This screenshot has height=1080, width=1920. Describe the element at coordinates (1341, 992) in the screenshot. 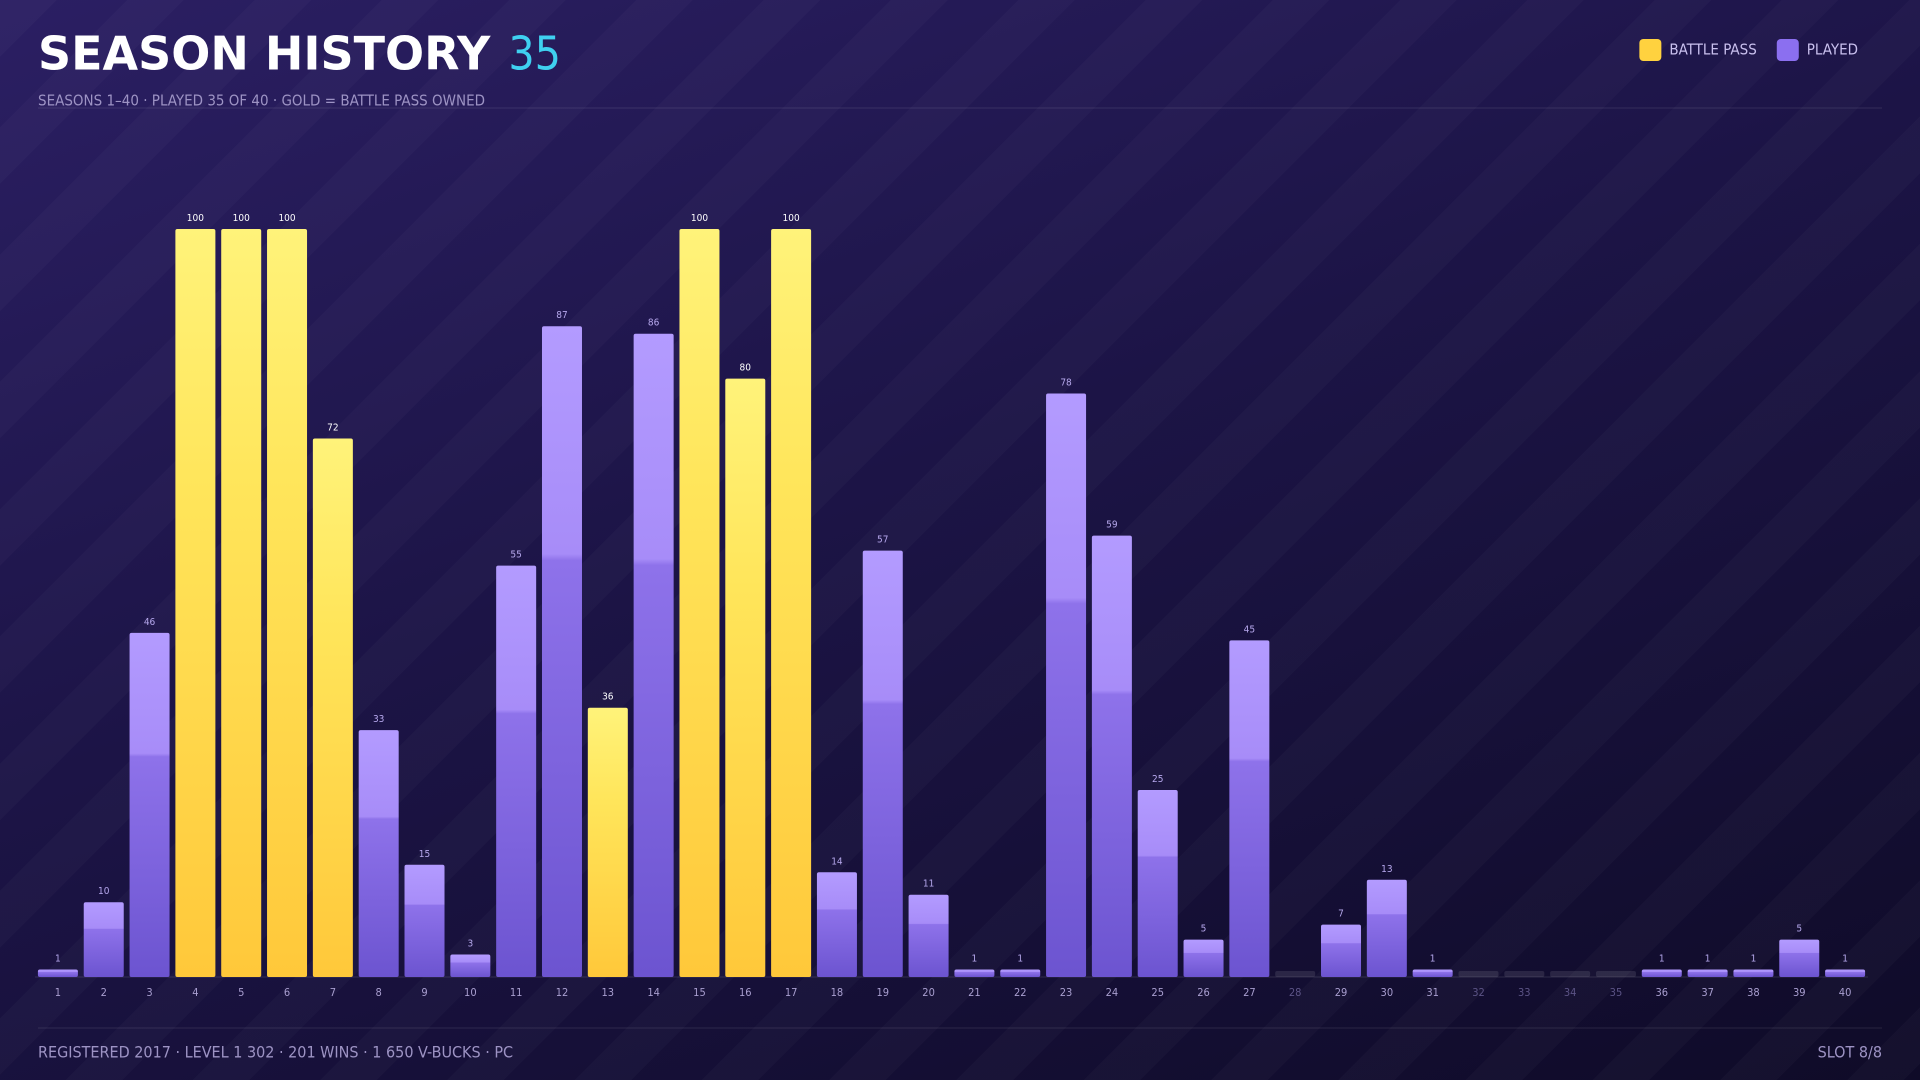

I see `x-tick-label: 29` at that location.